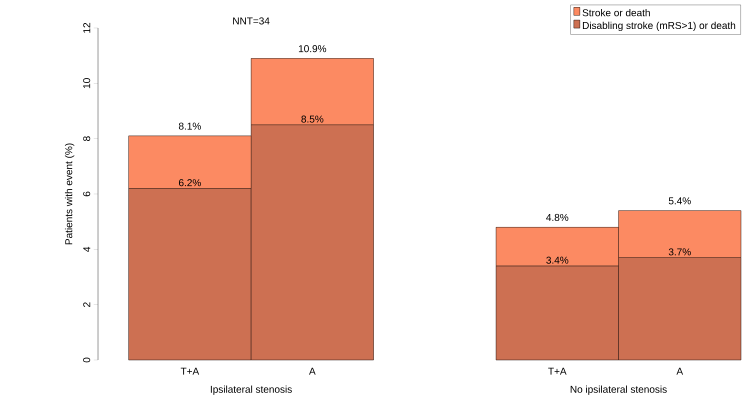 The height and width of the screenshot is (409, 750). What do you see at coordinates (189, 182) in the screenshot?
I see `data-label: 6.2%` at bounding box center [189, 182].